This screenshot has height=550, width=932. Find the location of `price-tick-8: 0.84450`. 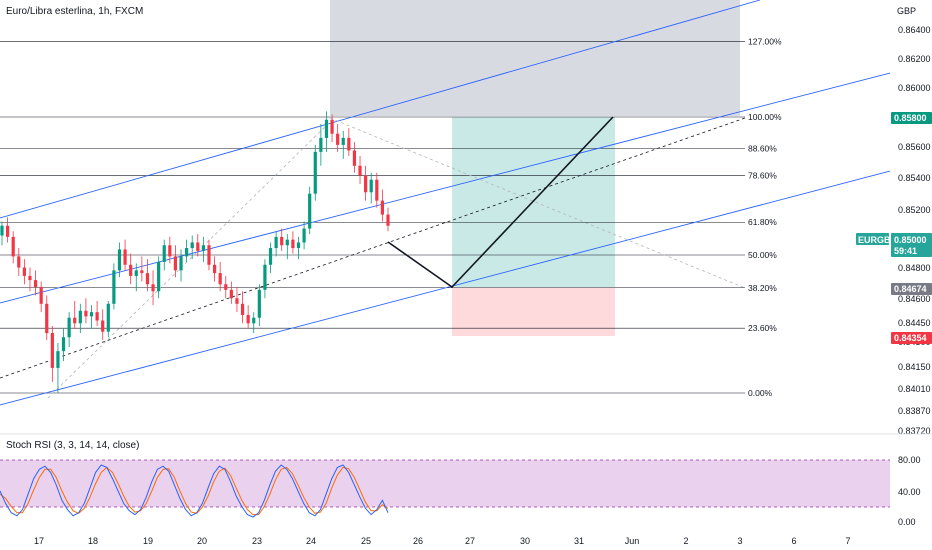

price-tick-8: 0.84450 is located at coordinates (914, 323).